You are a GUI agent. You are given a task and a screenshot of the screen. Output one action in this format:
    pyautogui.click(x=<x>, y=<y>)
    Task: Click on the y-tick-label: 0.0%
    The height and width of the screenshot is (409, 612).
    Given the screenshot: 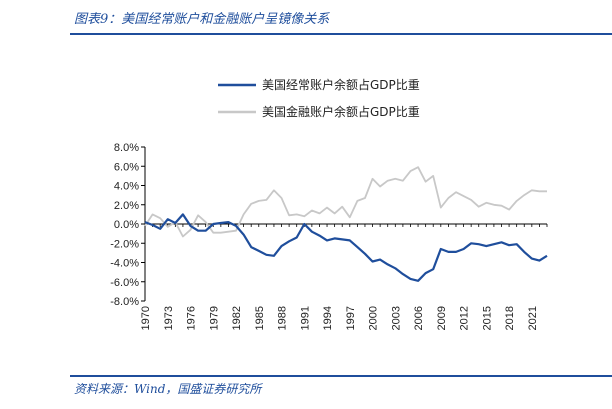 What is the action you would take?
    pyautogui.click(x=126, y=225)
    